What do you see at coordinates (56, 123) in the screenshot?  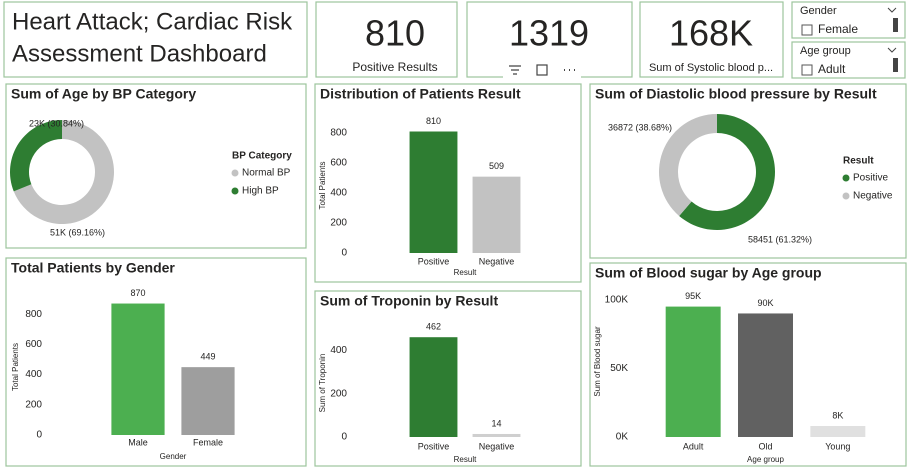 I see `data-label: 23K (30.84%)` at bounding box center [56, 123].